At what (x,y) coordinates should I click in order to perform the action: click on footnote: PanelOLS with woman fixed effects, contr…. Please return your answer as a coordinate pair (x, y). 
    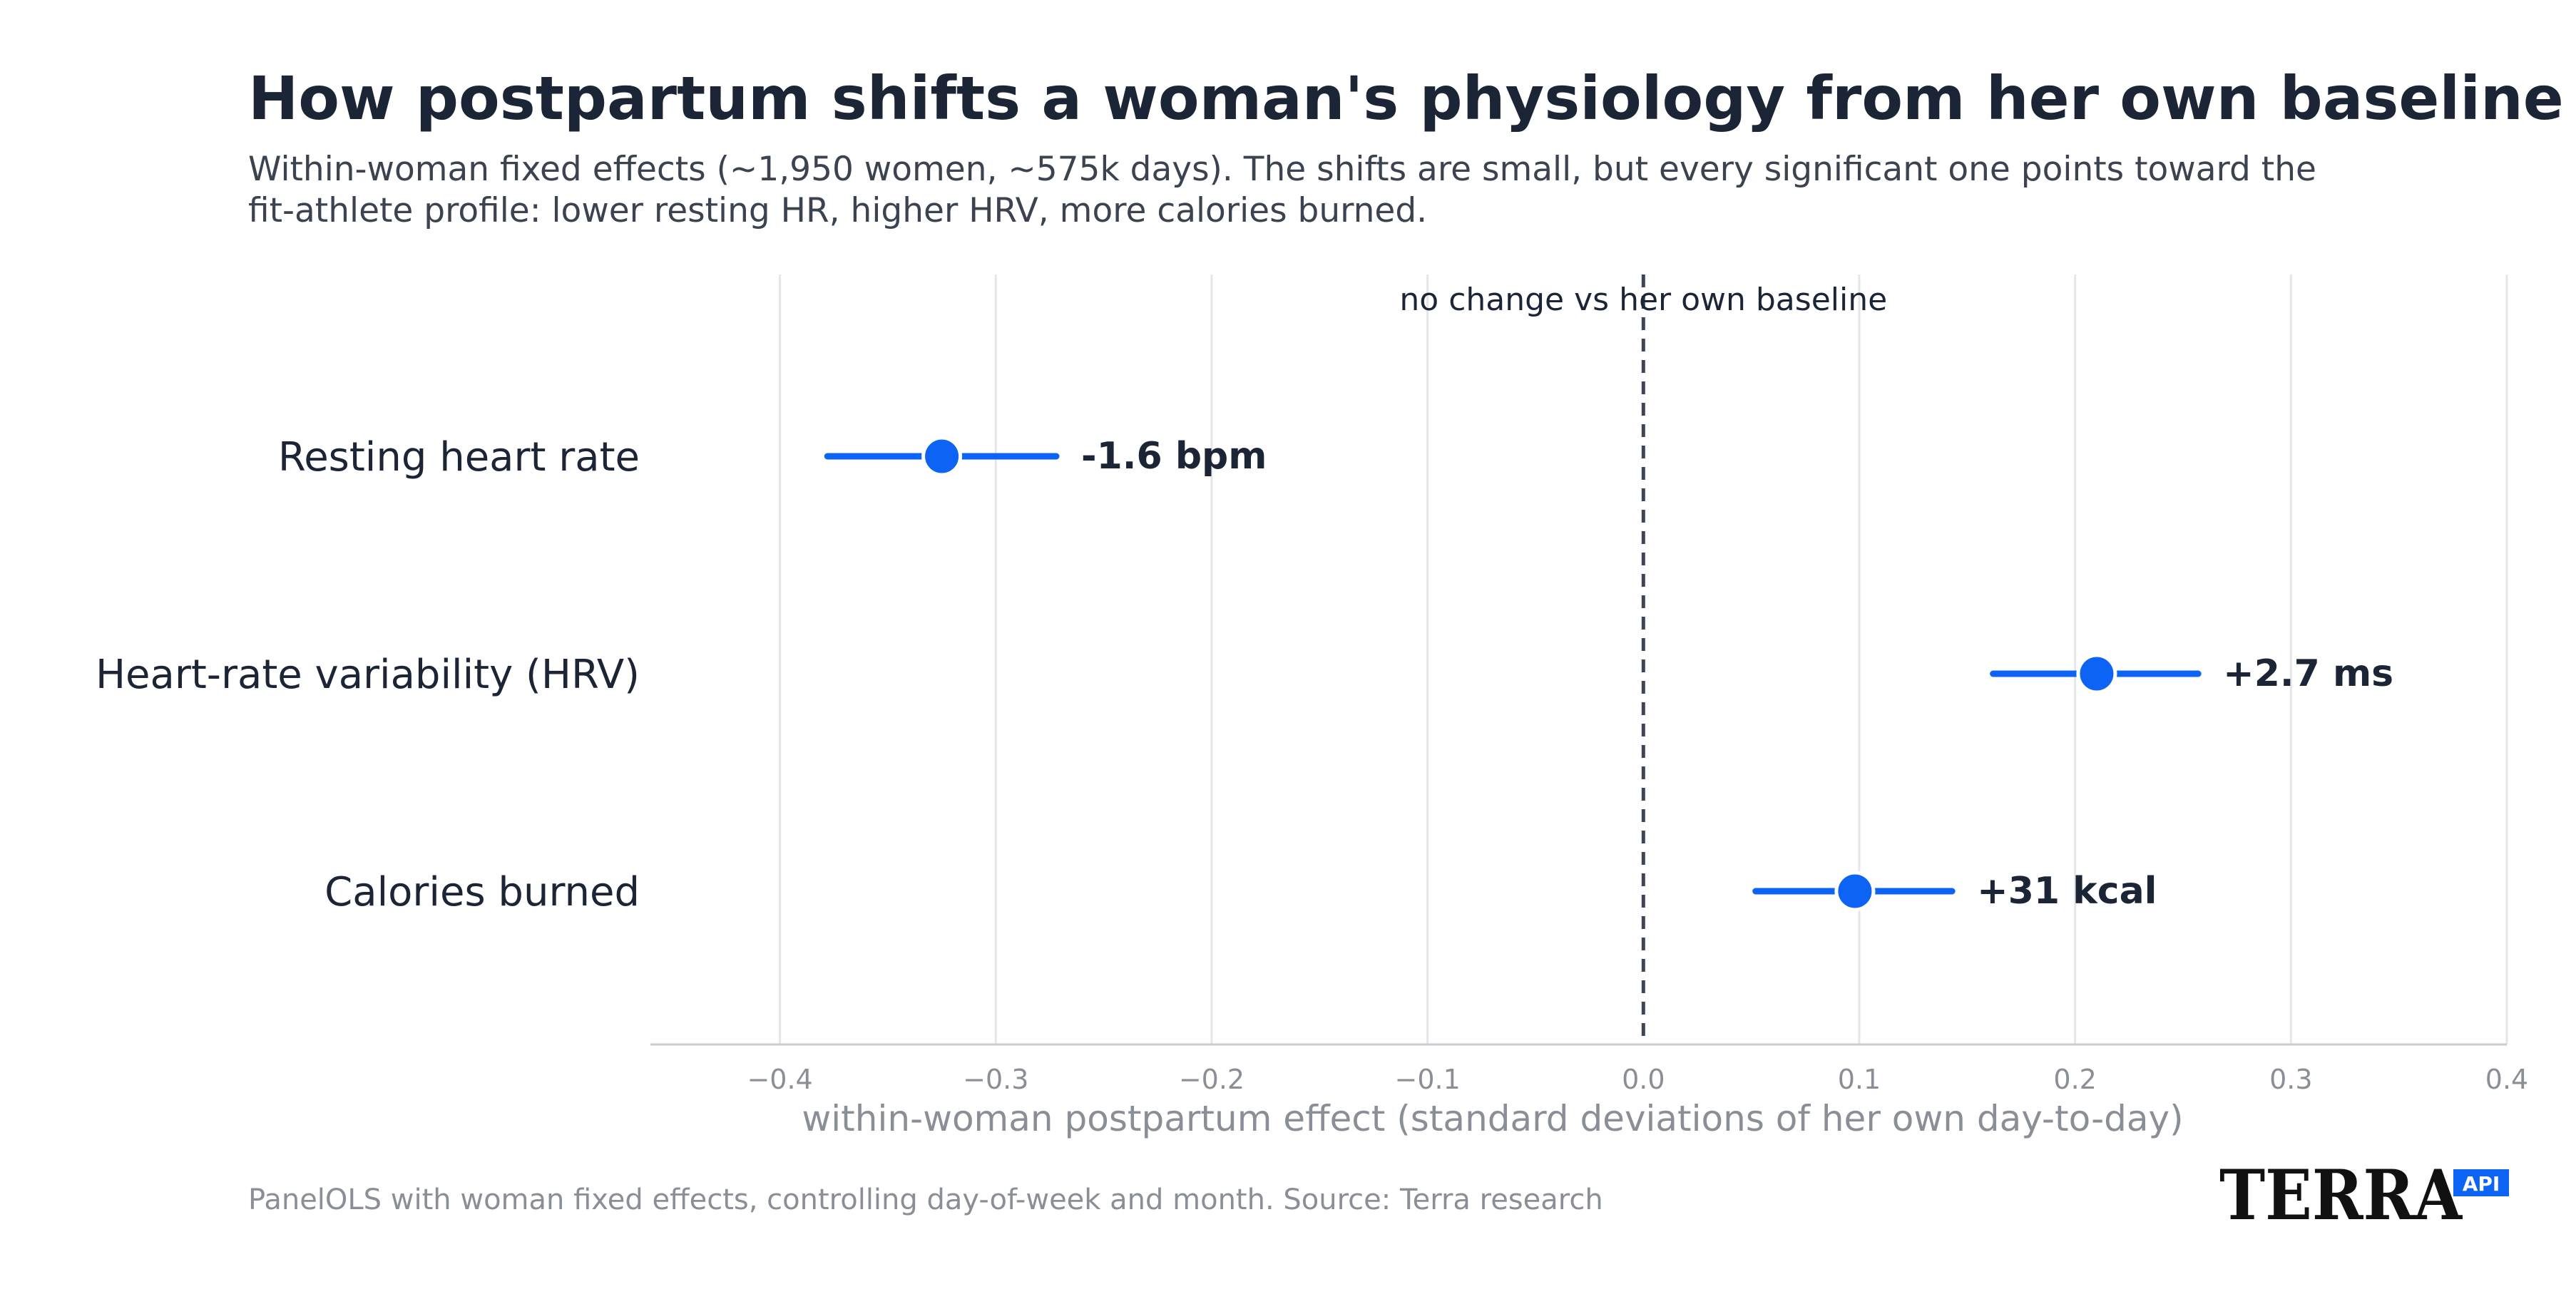
    Looking at the image, I should click on (926, 1200).